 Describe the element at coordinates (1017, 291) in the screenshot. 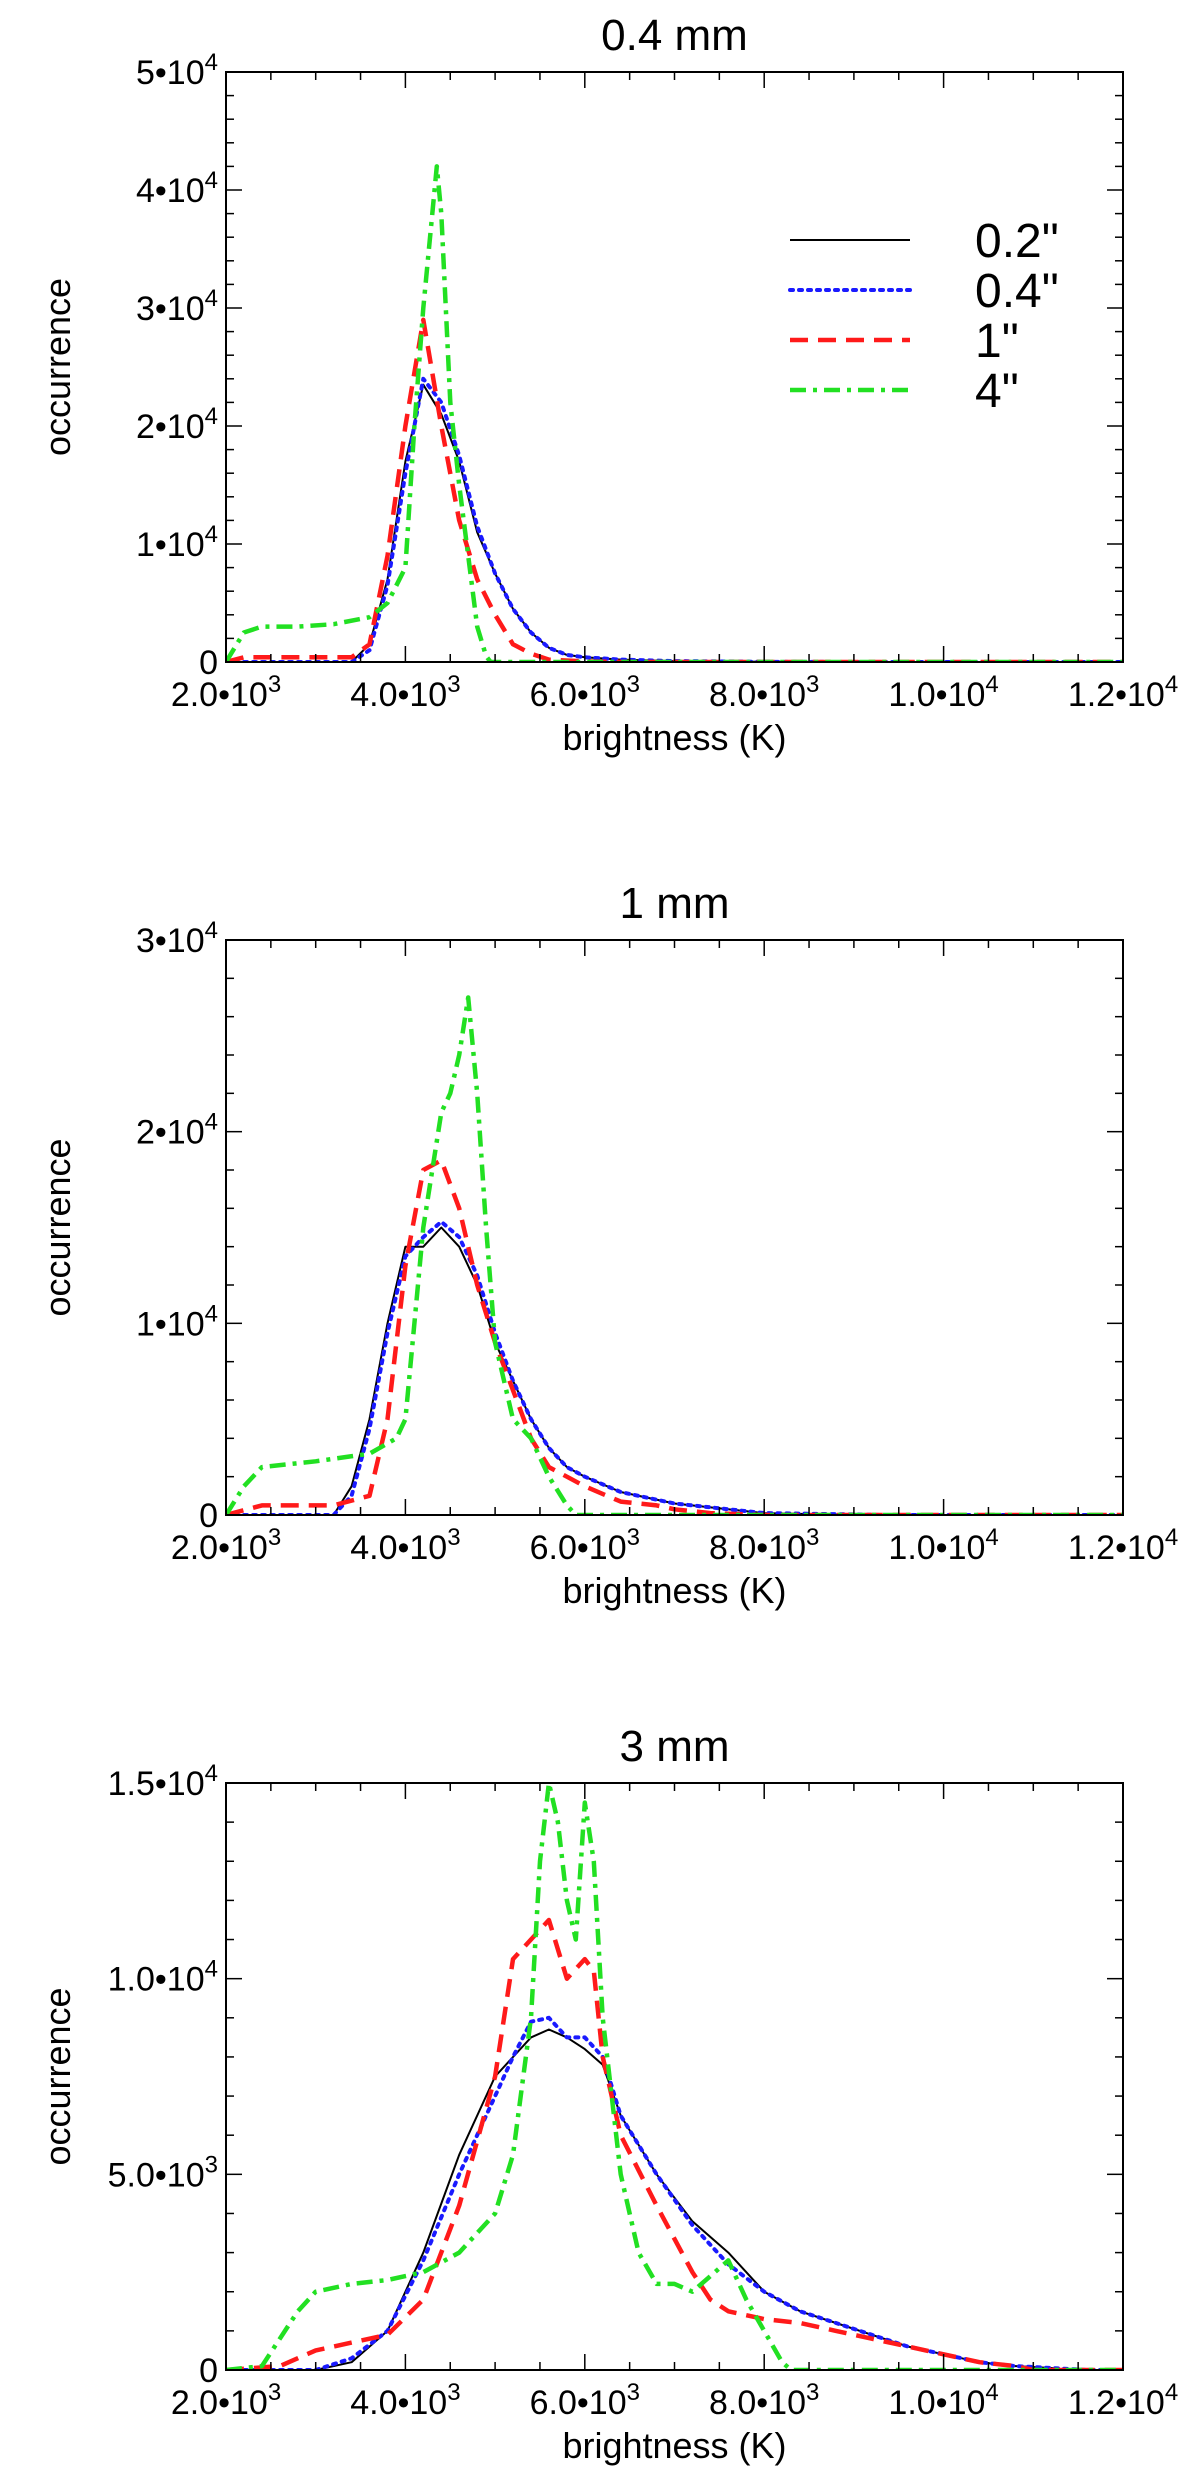

I see `legend-label: 0.4"` at that location.